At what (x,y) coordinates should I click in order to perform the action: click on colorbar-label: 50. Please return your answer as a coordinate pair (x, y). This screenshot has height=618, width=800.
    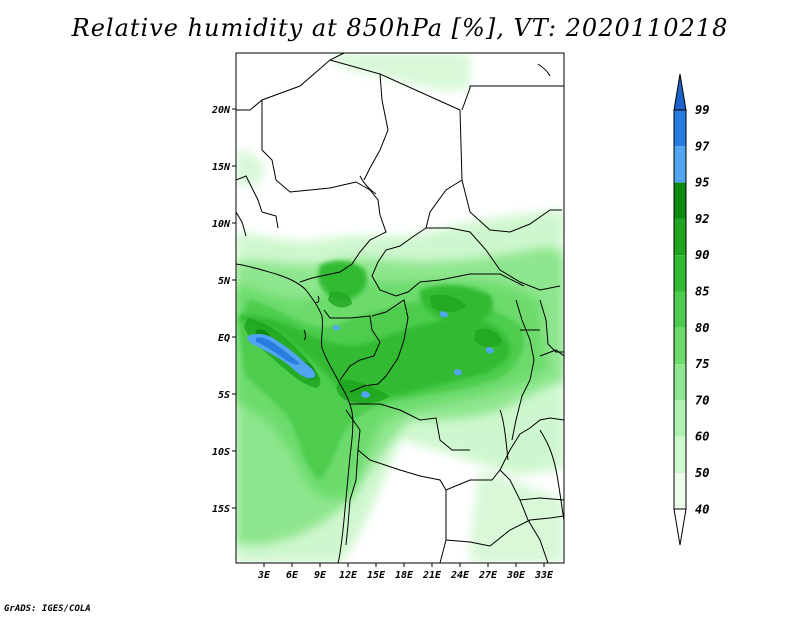
    Looking at the image, I should click on (702, 473).